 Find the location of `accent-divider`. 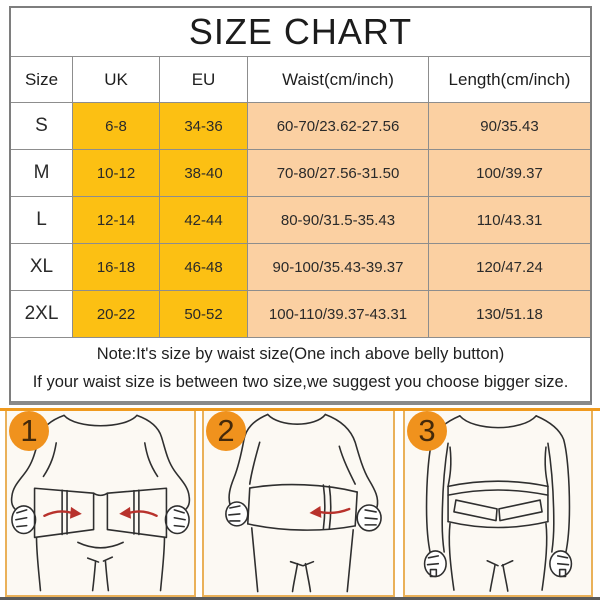

accent-divider is located at coordinates (300, 409).